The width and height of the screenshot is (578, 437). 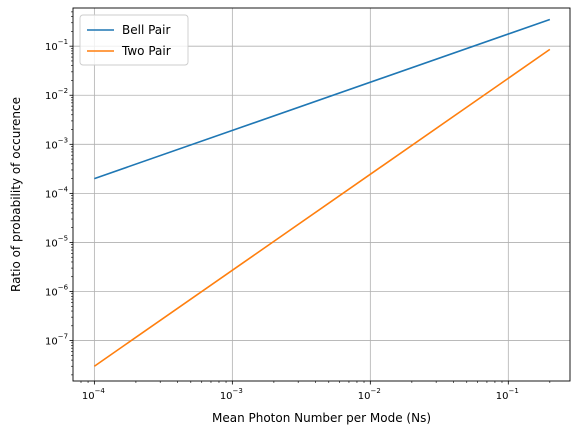 What do you see at coordinates (57, 291) in the screenshot?
I see `y-tick-label: 10⁻⁶` at bounding box center [57, 291].